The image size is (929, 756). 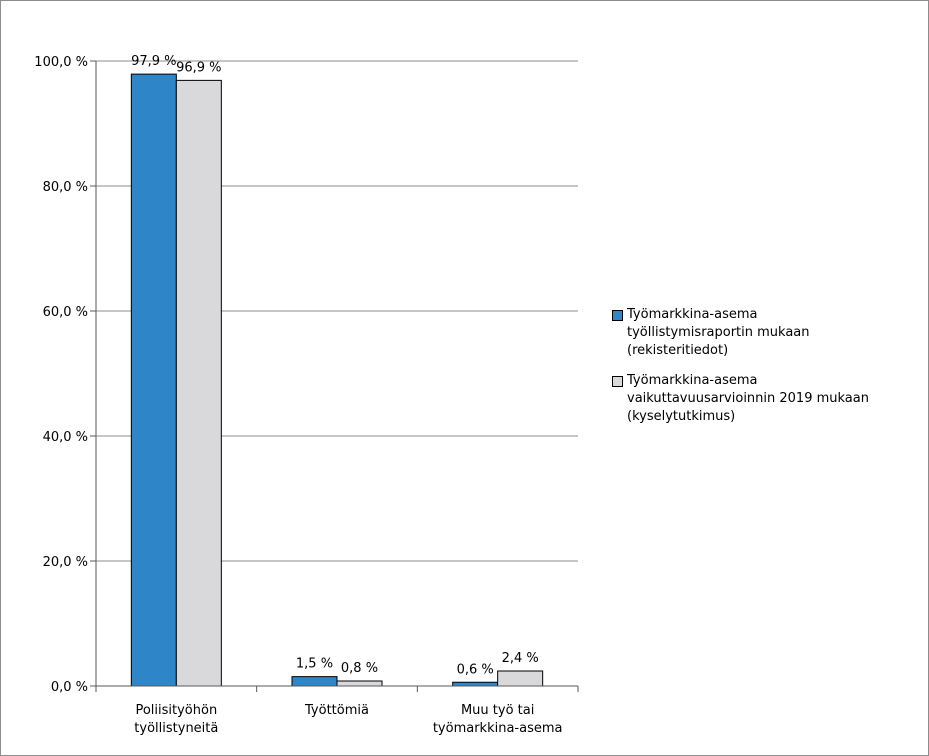 I want to click on data-label: 0,8 %, so click(x=359, y=668).